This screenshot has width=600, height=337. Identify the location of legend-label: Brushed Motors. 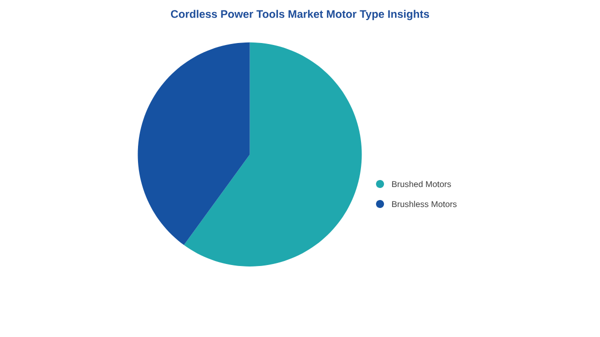
(421, 184).